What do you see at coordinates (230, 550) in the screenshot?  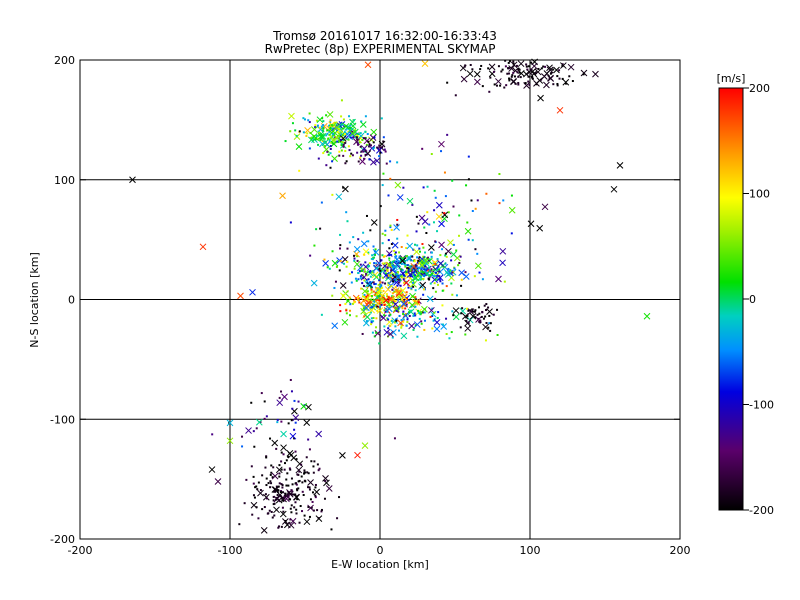 I see `x-tick-label: -100` at bounding box center [230, 550].